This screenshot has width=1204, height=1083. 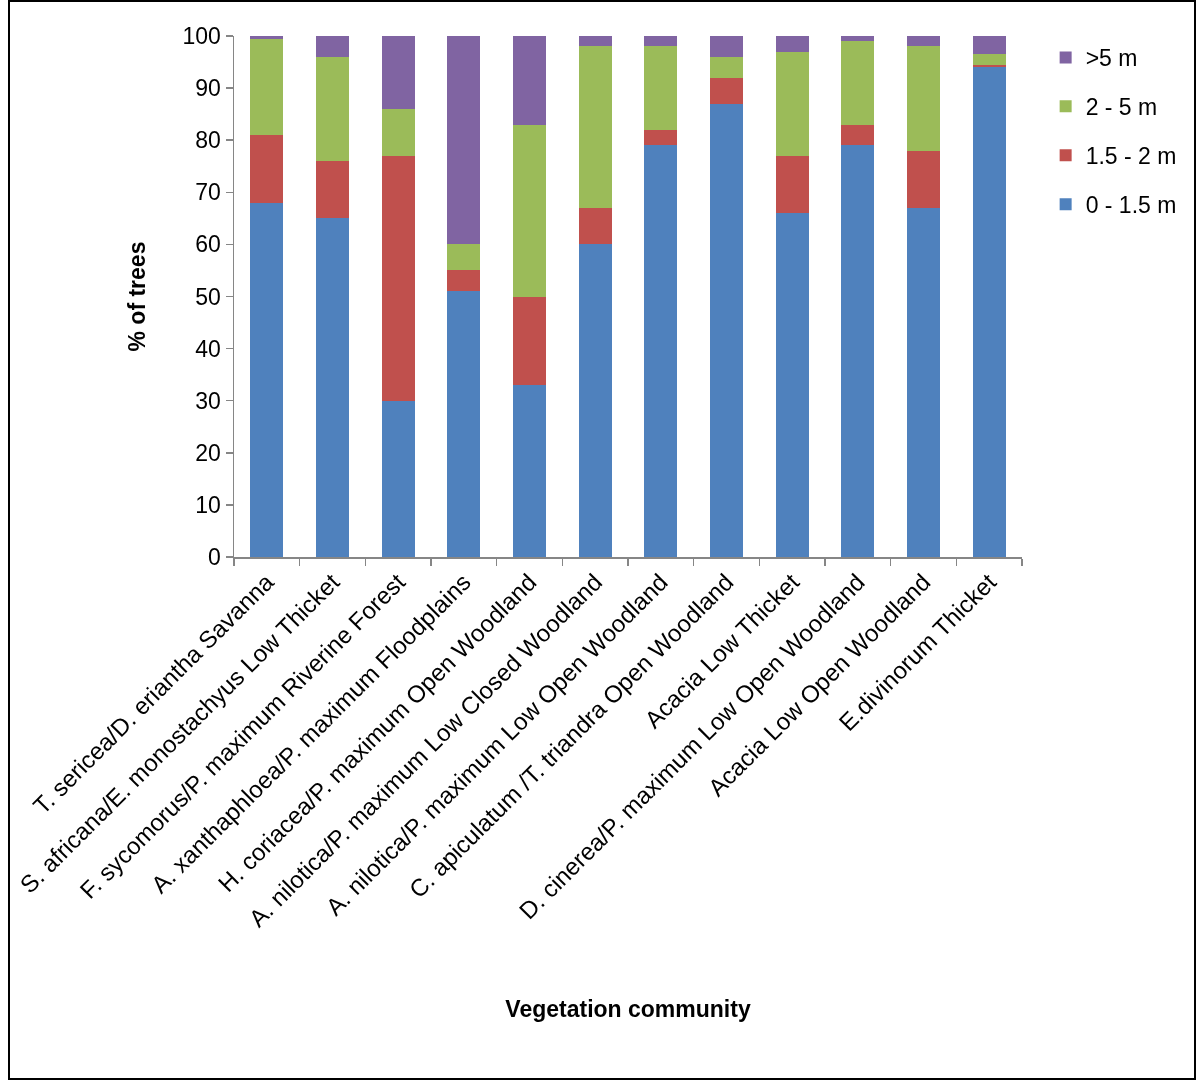 What do you see at coordinates (208, 192) in the screenshot?
I see `y-tick-label: 70` at bounding box center [208, 192].